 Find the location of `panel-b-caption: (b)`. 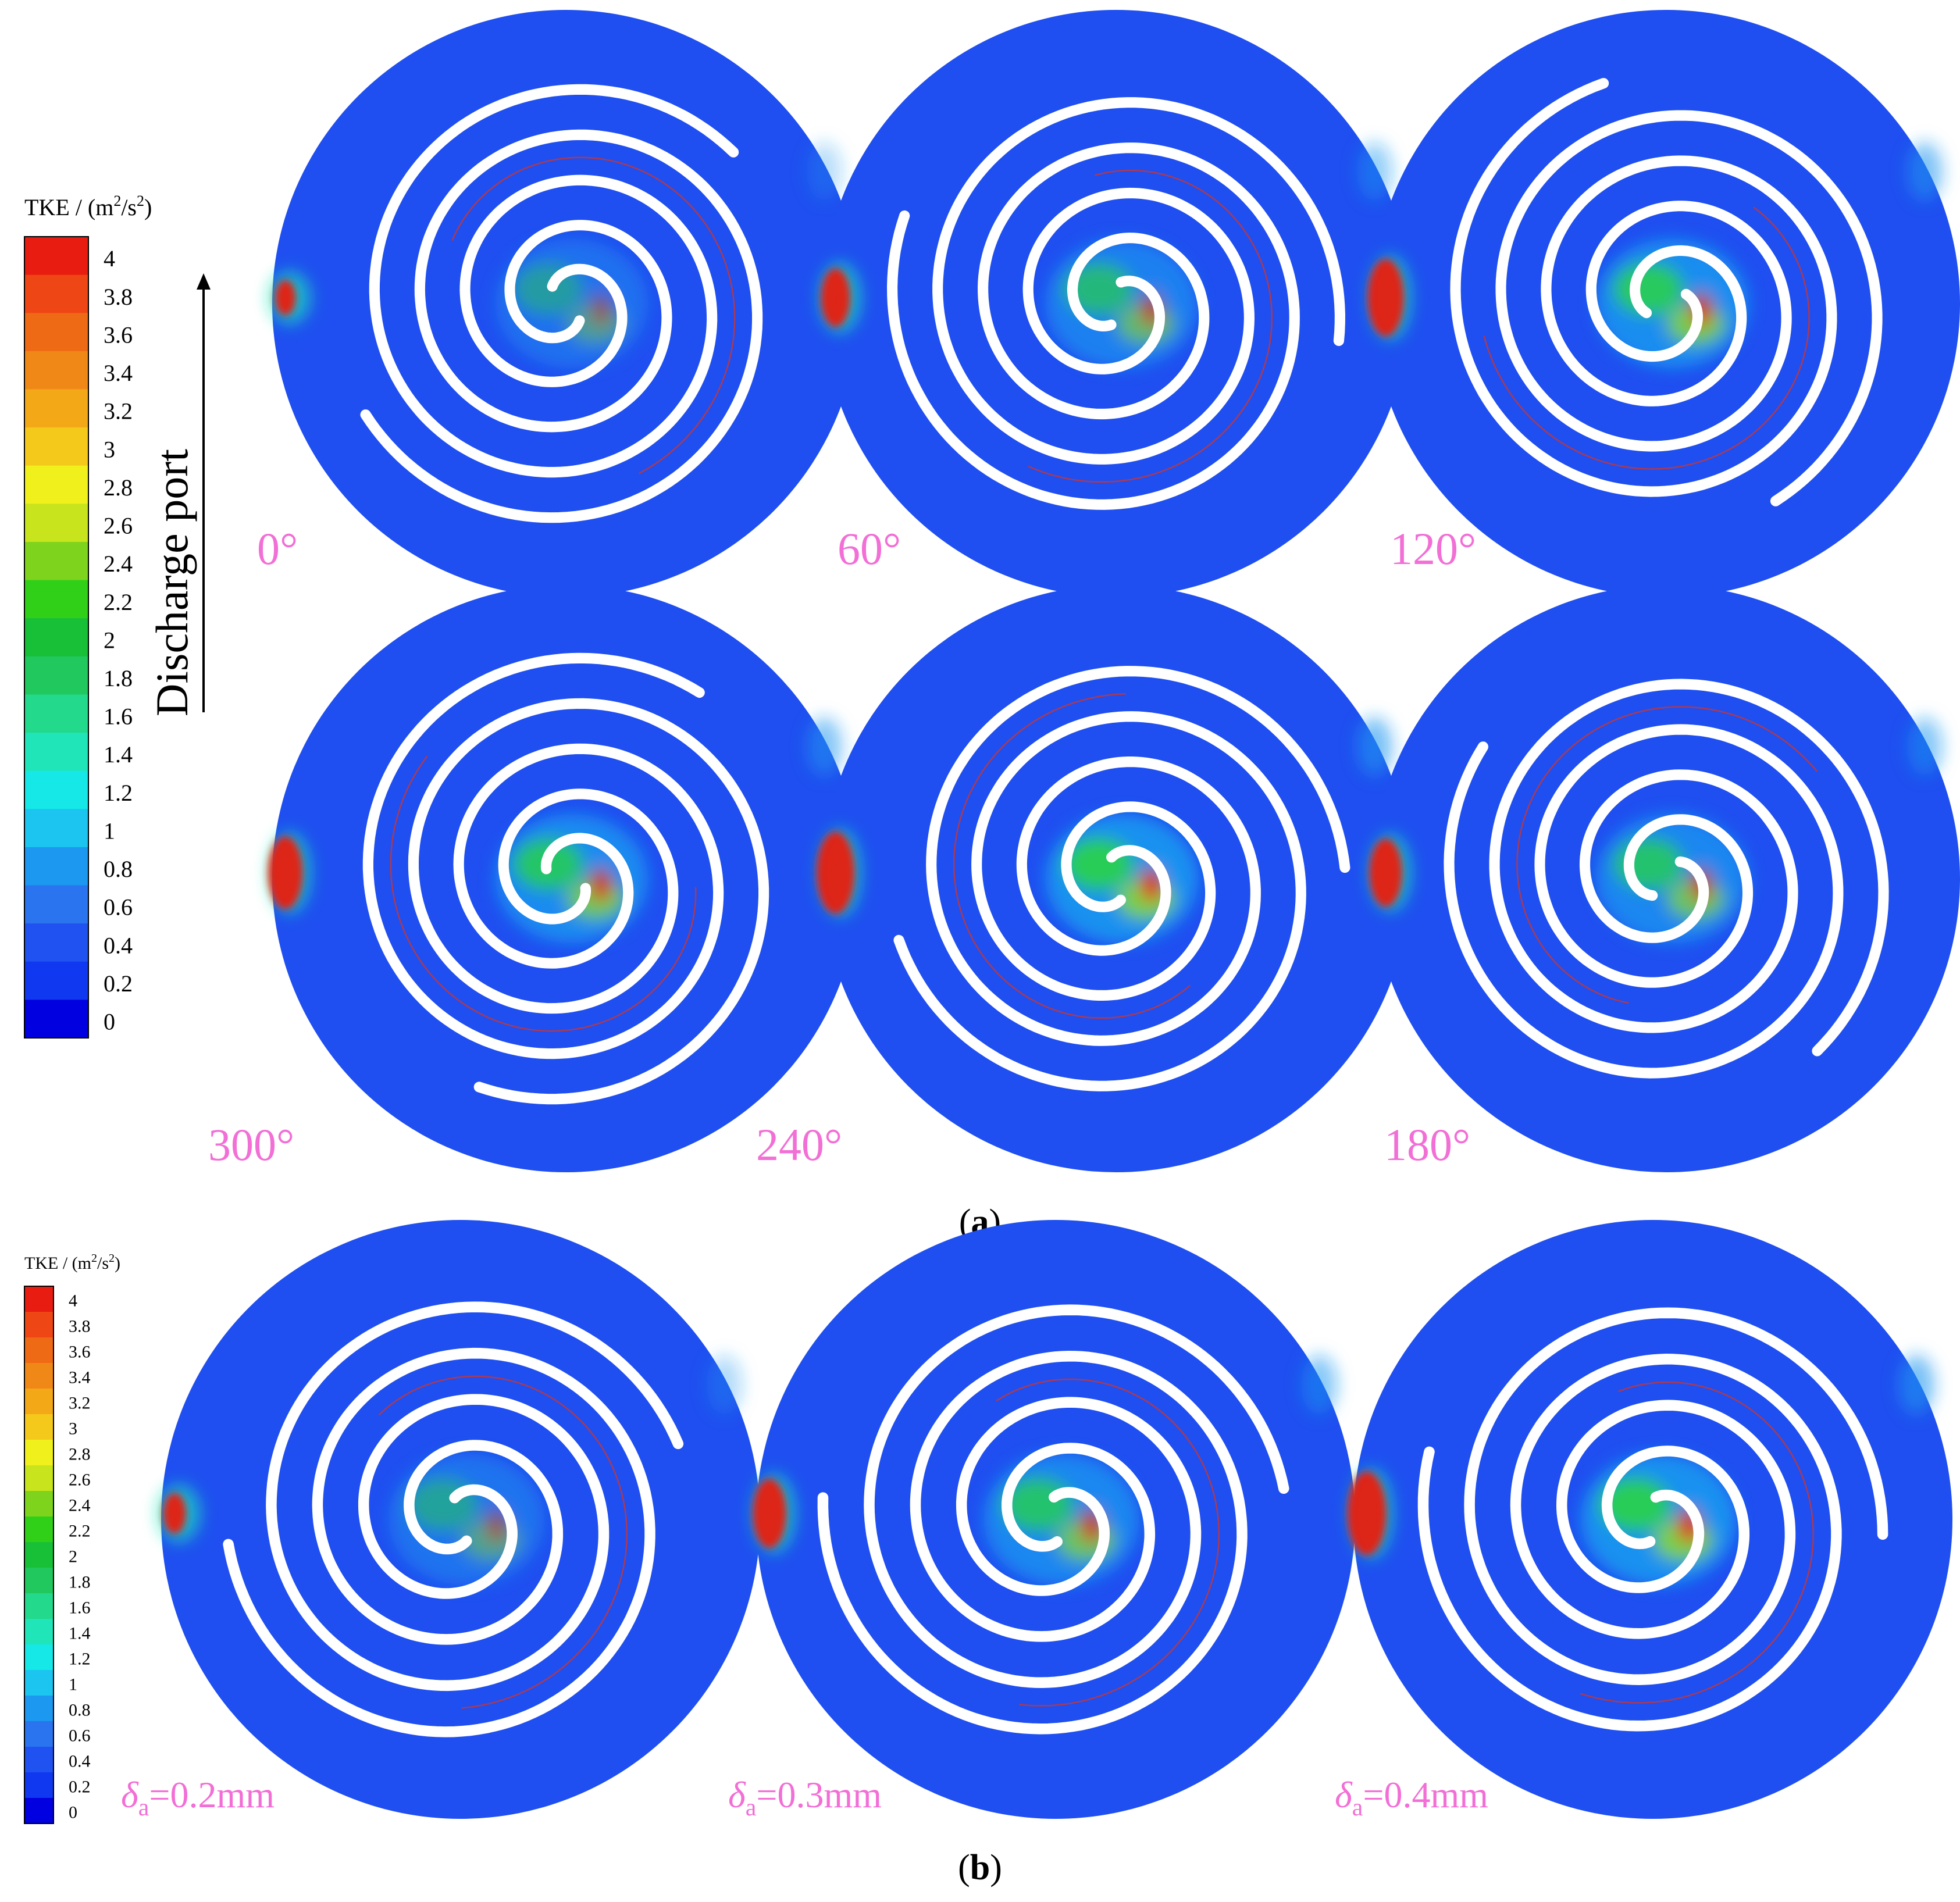

panel-b-caption: (b) is located at coordinates (980, 1867).